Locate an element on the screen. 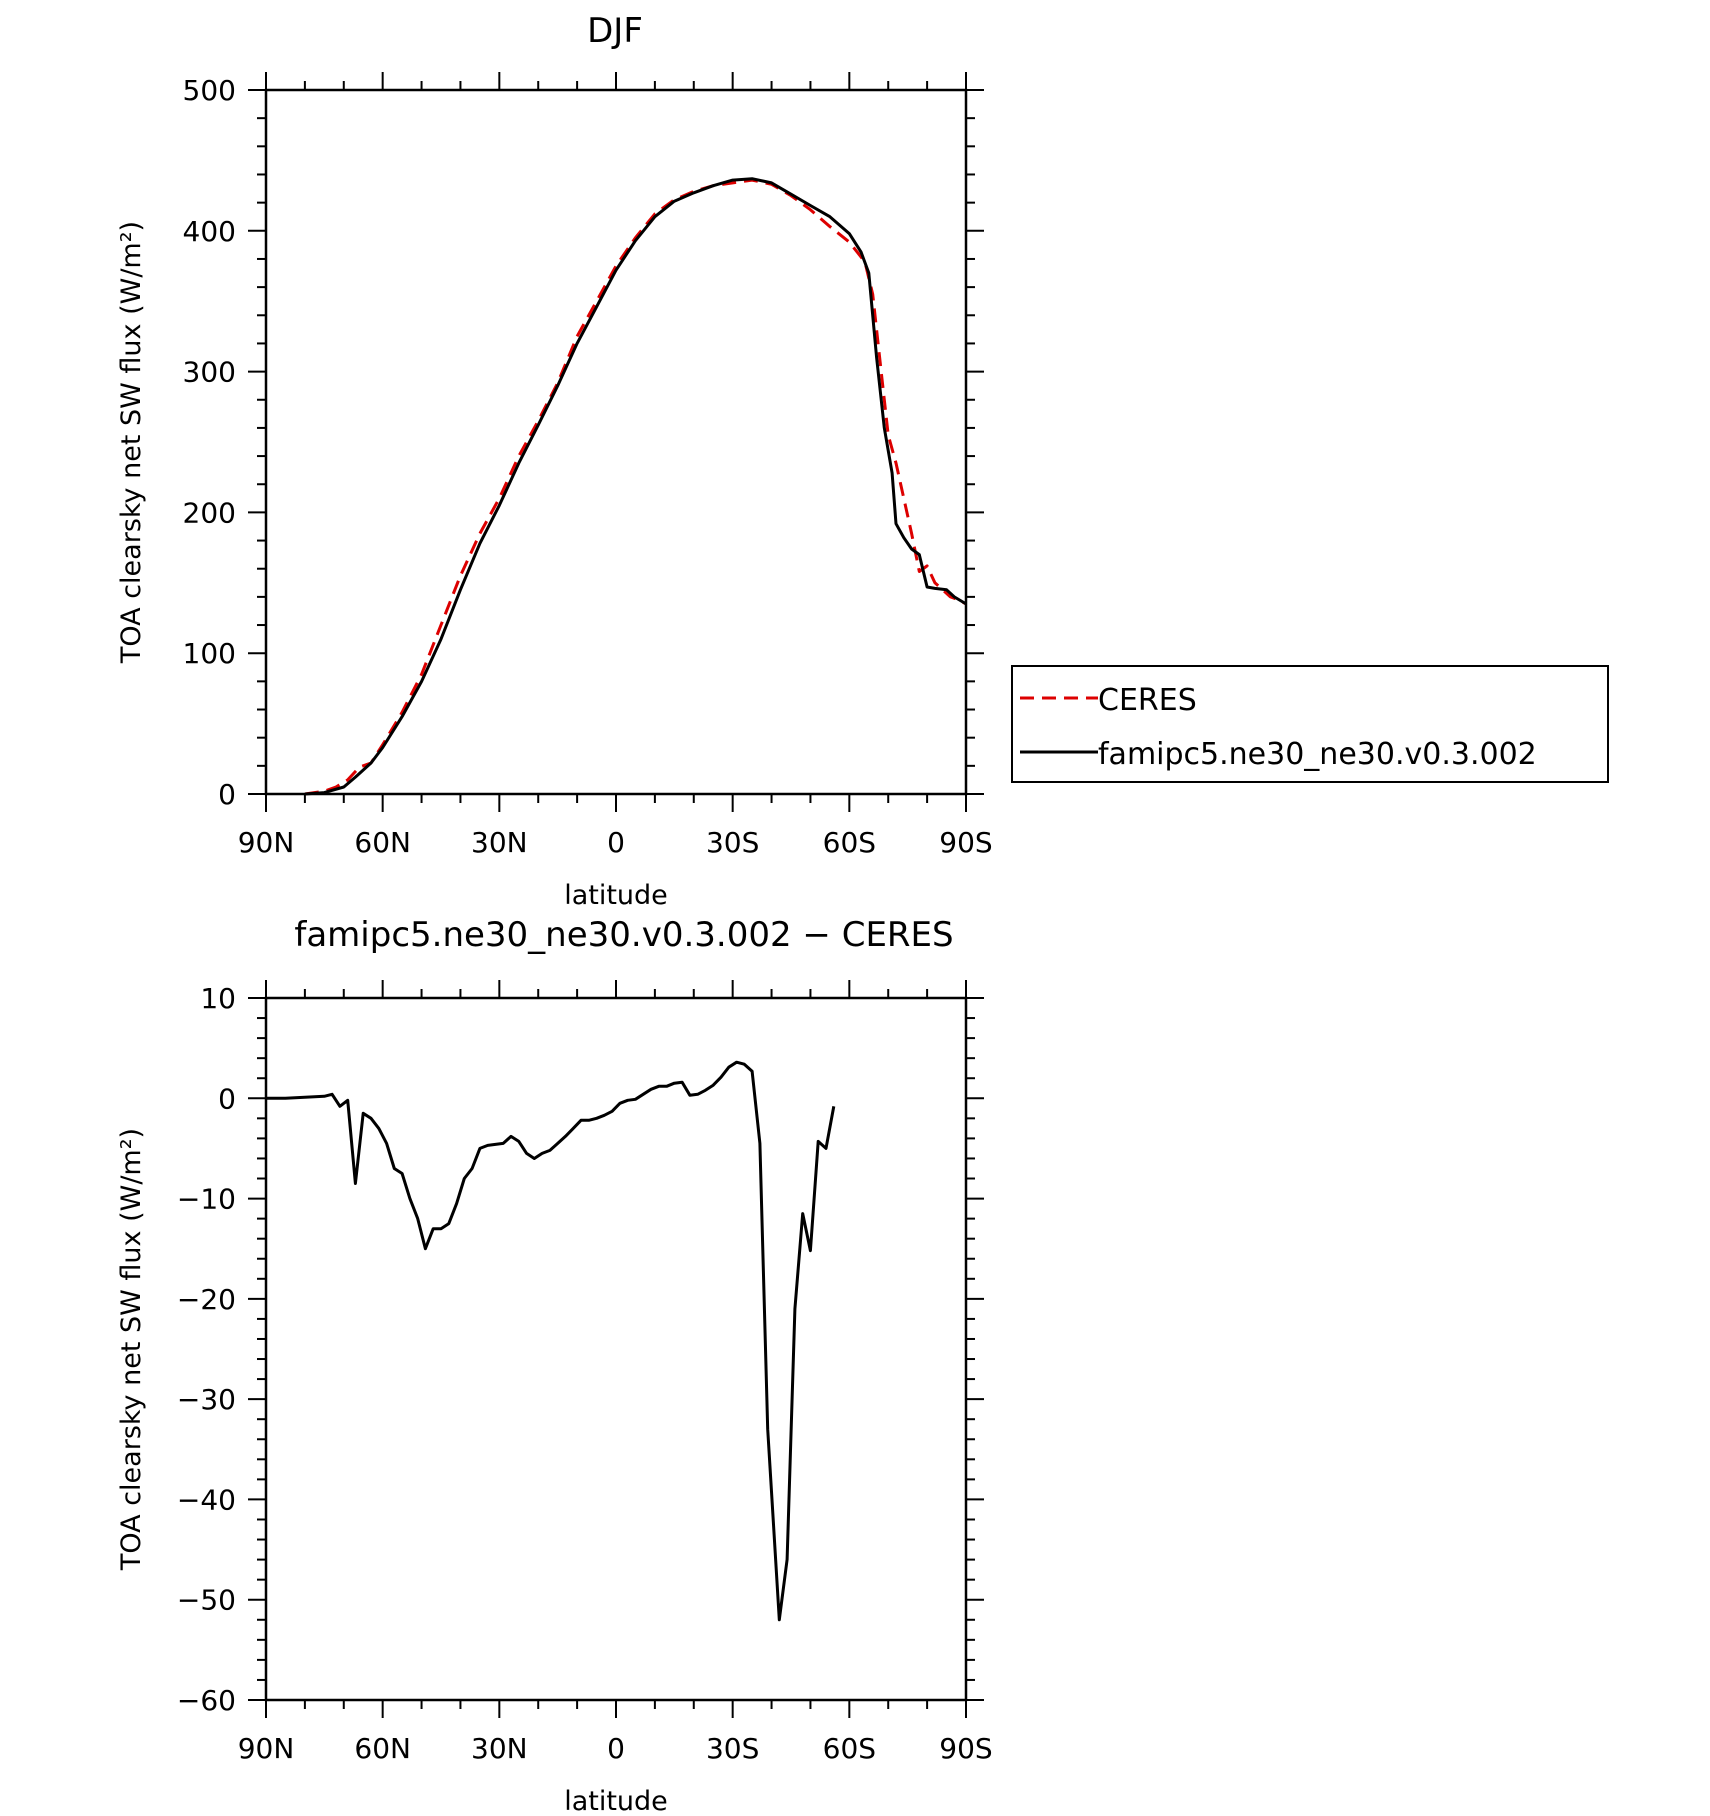 The image size is (1710, 1816). bottom-x-tick-label: 0 is located at coordinates (616, 1748).